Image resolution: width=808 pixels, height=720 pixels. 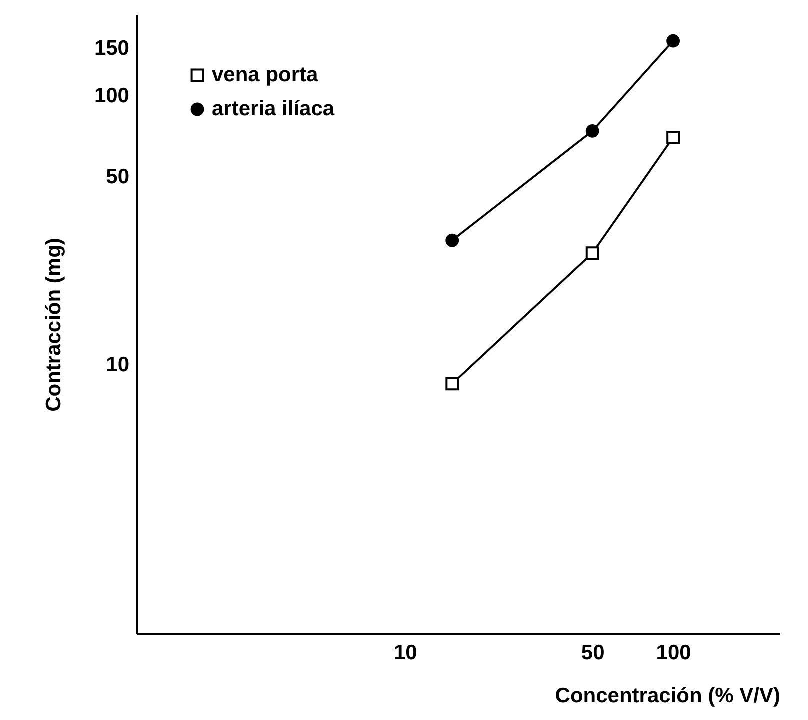 I want to click on y-tick-label: 10, so click(x=118, y=364).